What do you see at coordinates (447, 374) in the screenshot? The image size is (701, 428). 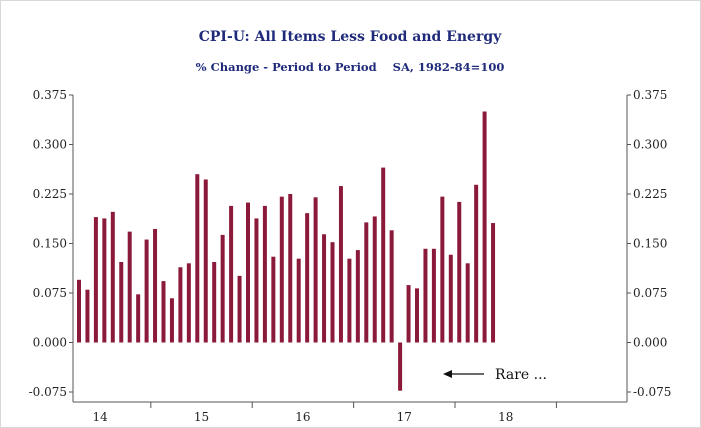 I see `annotation-arrowhead` at bounding box center [447, 374].